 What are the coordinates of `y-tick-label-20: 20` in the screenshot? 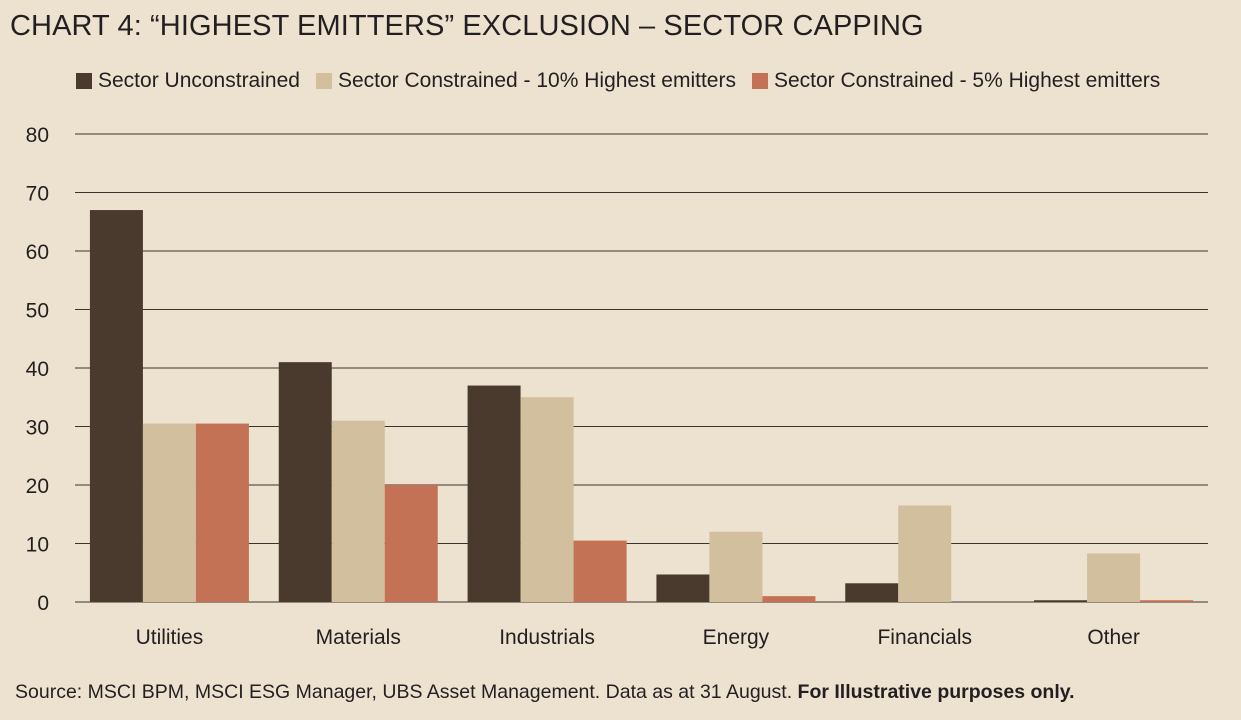 It's located at (37, 486).